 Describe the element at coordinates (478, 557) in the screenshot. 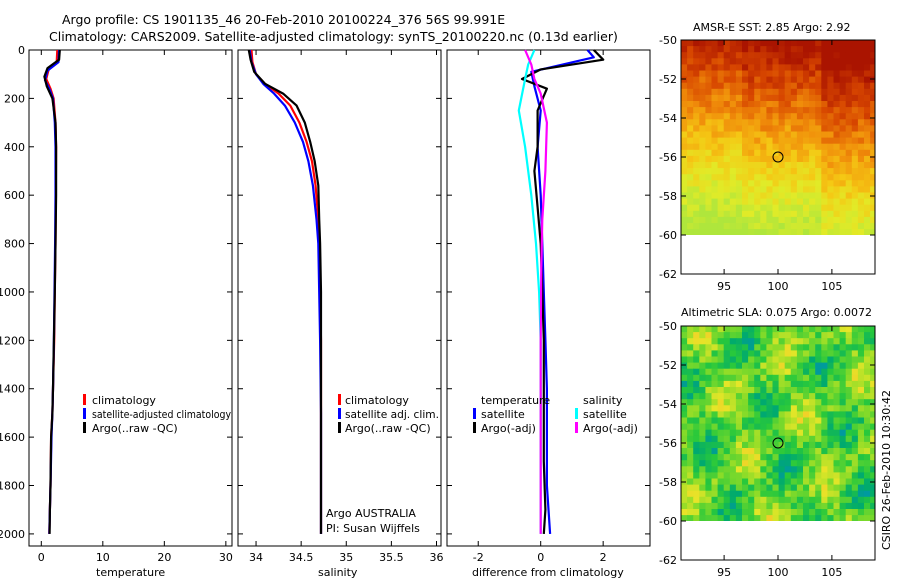

I see `x-tick-label: -2` at that location.